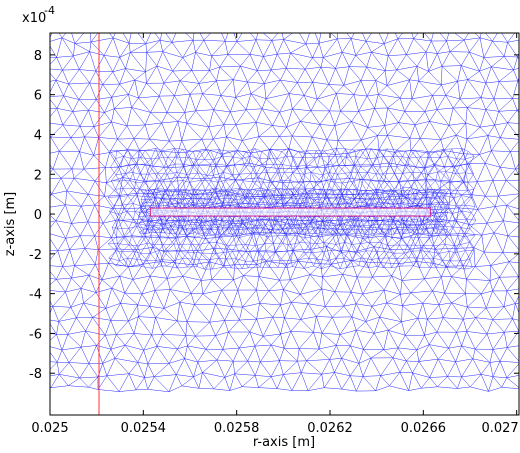  Describe the element at coordinates (38, 56) in the screenshot. I see `y-tick-label: 8` at that location.